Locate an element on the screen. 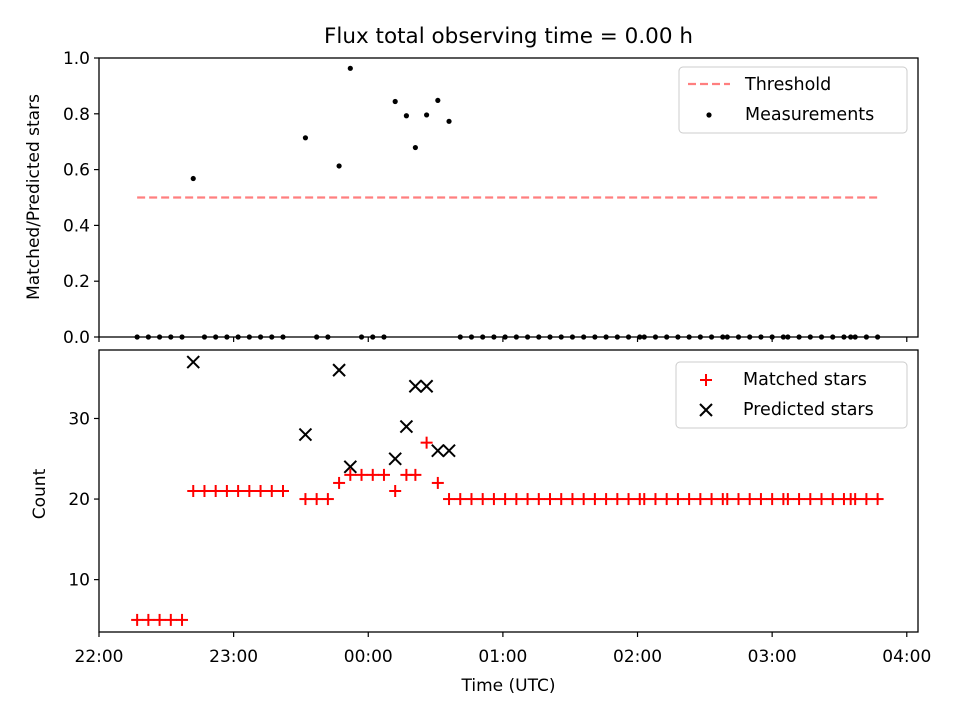 The height and width of the screenshot is (720, 960). x-tick: 23:00 is located at coordinates (233, 649).